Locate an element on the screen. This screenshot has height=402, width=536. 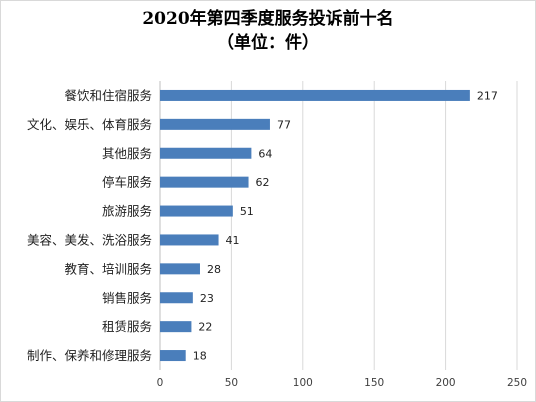
chart-title-block: 2020年第四季度服务投诉前十名 （单位：件） is located at coordinates (268, 31).